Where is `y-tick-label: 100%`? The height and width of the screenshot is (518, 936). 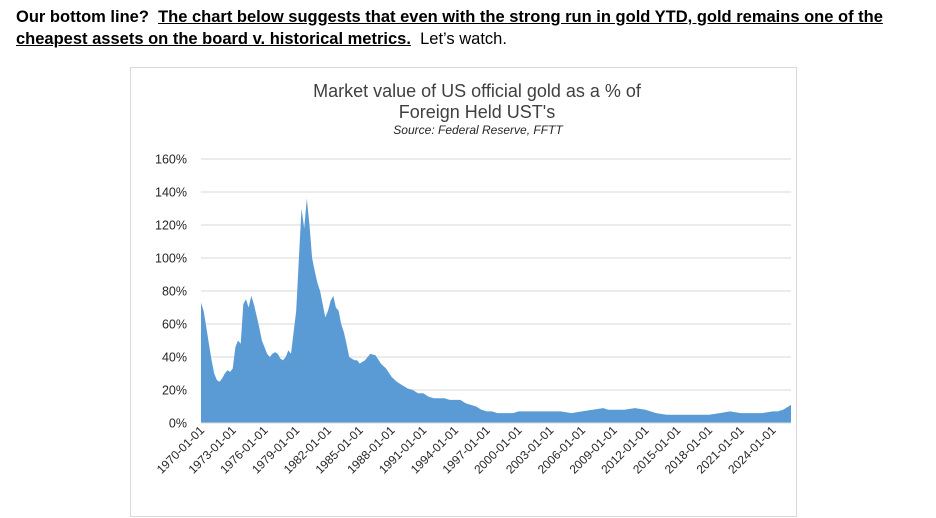
y-tick-label: 100% is located at coordinates (171, 259).